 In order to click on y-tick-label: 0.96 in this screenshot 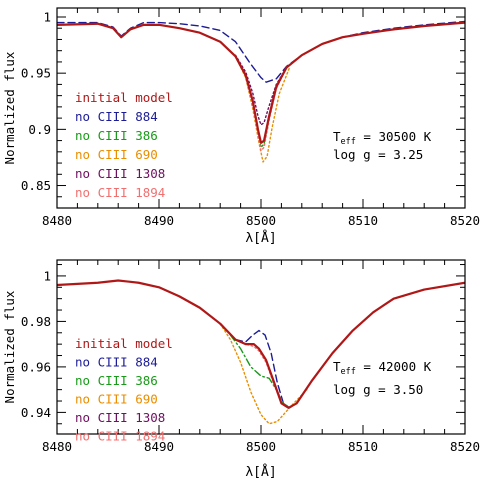, I will do `click(36, 366)`.